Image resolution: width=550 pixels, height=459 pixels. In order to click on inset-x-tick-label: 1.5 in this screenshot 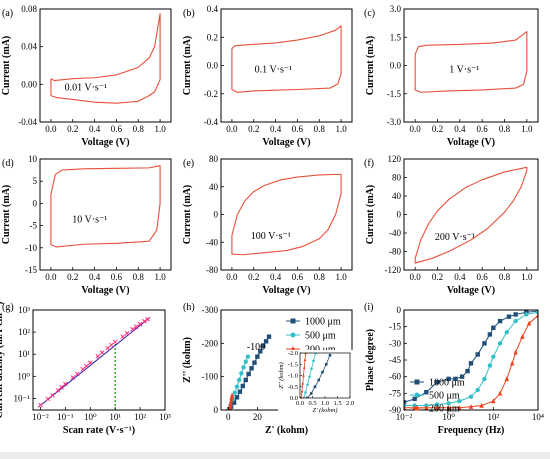, I will do `click(337, 403)`.